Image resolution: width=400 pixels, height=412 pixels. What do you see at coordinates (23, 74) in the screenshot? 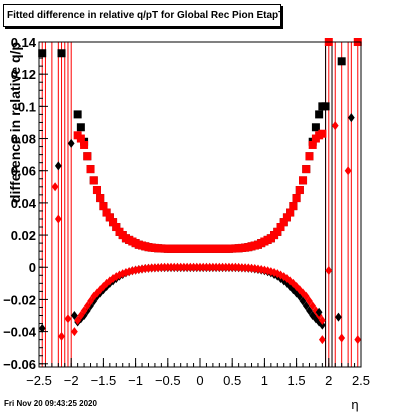
I see `y-tick-label: 0.12` at bounding box center [23, 74].